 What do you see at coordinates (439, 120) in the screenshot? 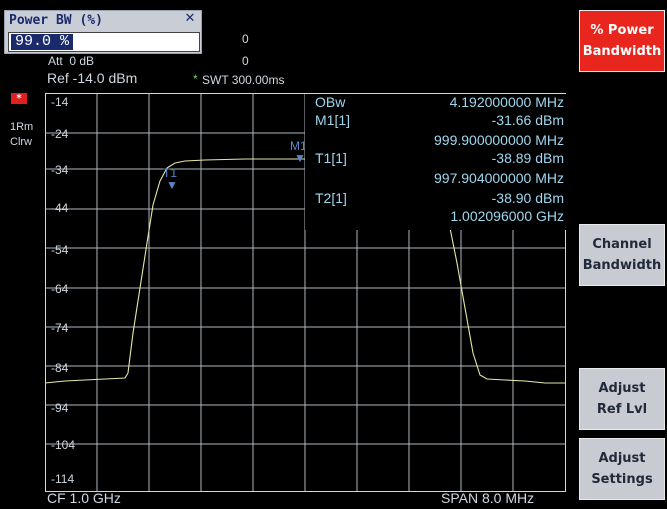
I see `marker-row: M1[1] -31.66 dBm` at bounding box center [439, 120].